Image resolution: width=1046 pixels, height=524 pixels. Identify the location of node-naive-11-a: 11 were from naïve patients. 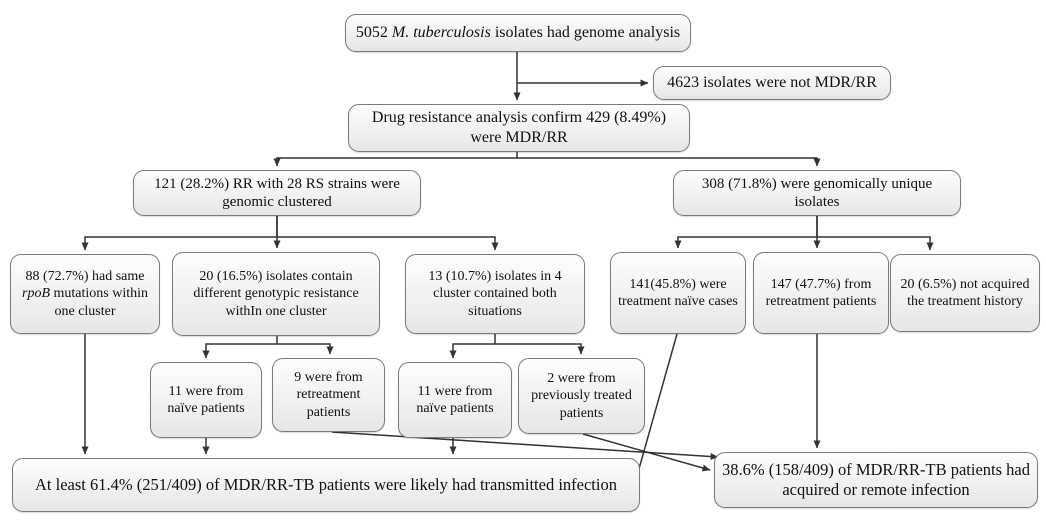
(206, 400).